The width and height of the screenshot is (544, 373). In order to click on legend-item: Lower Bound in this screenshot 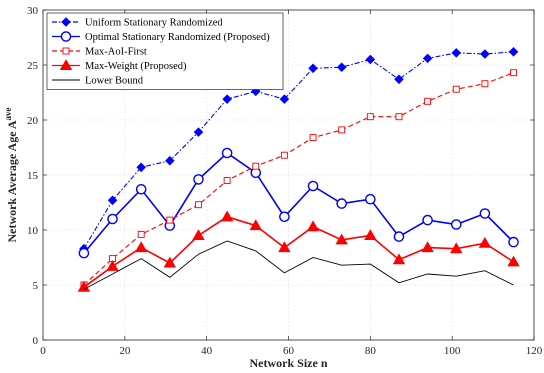, I will do `click(98, 81)`.